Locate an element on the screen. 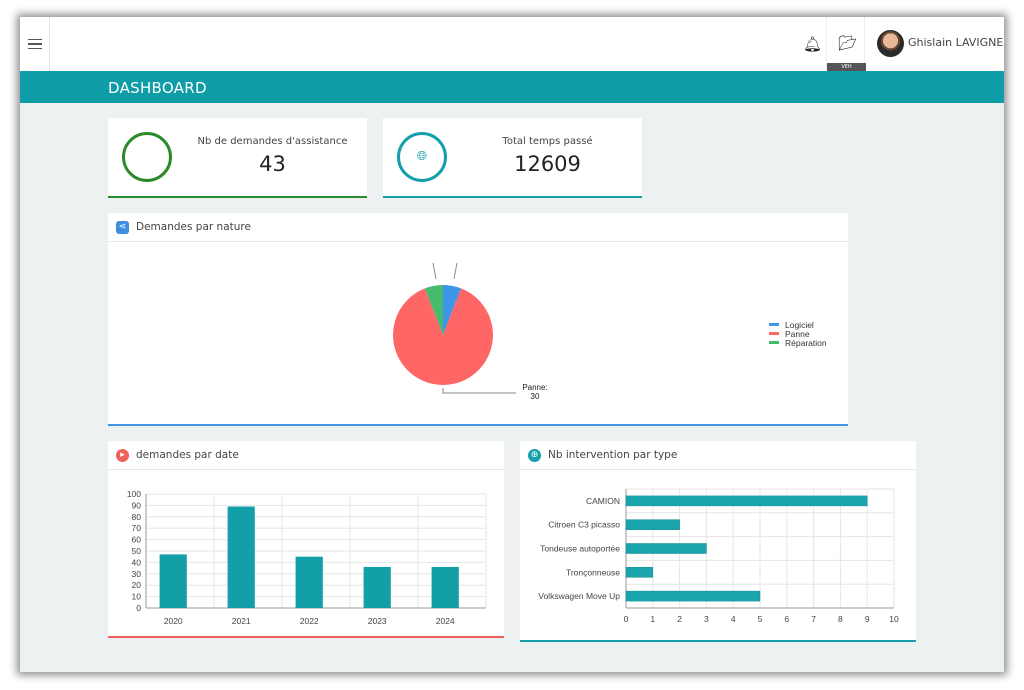 The width and height of the screenshot is (1024, 690). legend-label: Réparation is located at coordinates (806, 343).